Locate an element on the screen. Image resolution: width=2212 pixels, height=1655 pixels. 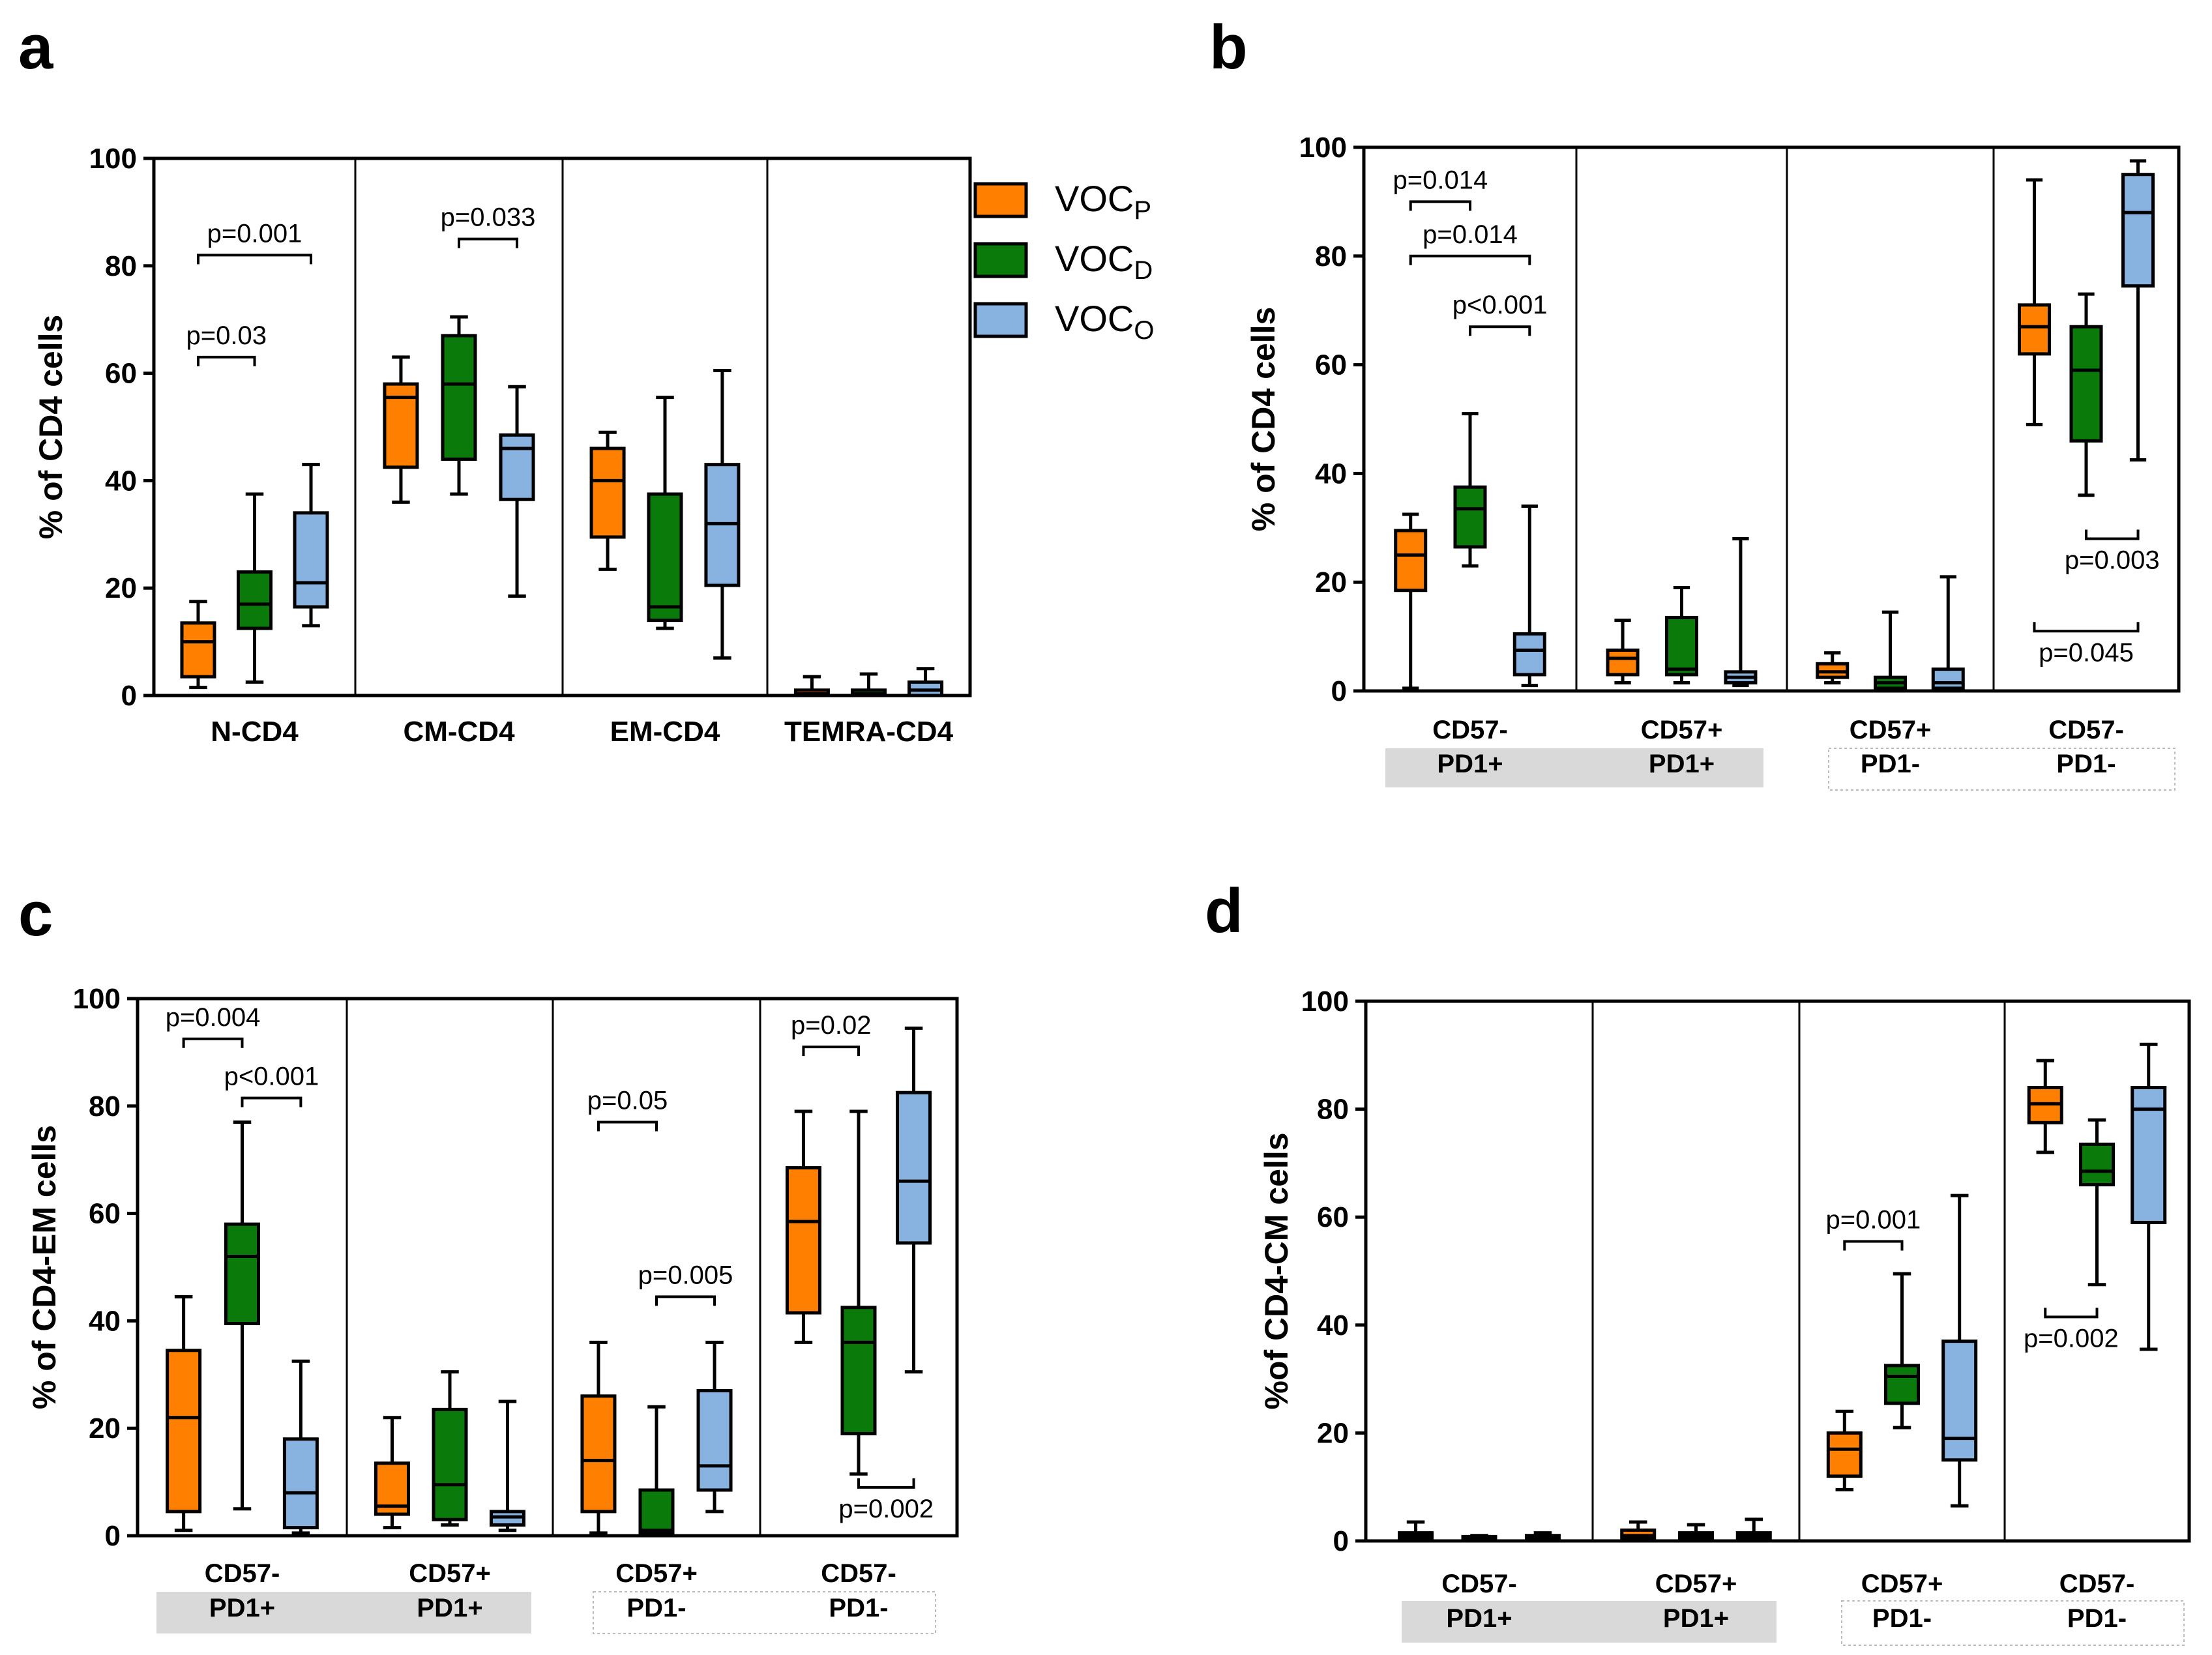
legend-swatch-VOCD is located at coordinates (1001, 260).